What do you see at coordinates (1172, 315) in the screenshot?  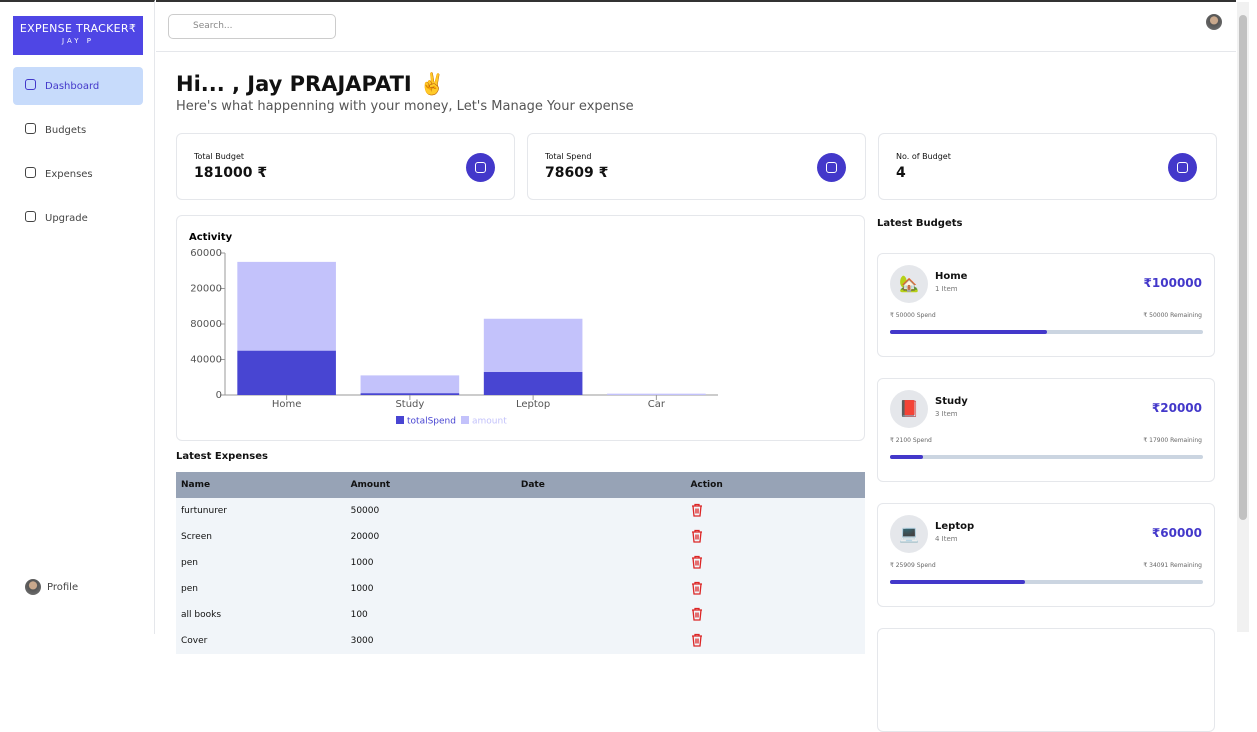 I see `budget-remaining: ₹ 50000 Remaining` at bounding box center [1172, 315].